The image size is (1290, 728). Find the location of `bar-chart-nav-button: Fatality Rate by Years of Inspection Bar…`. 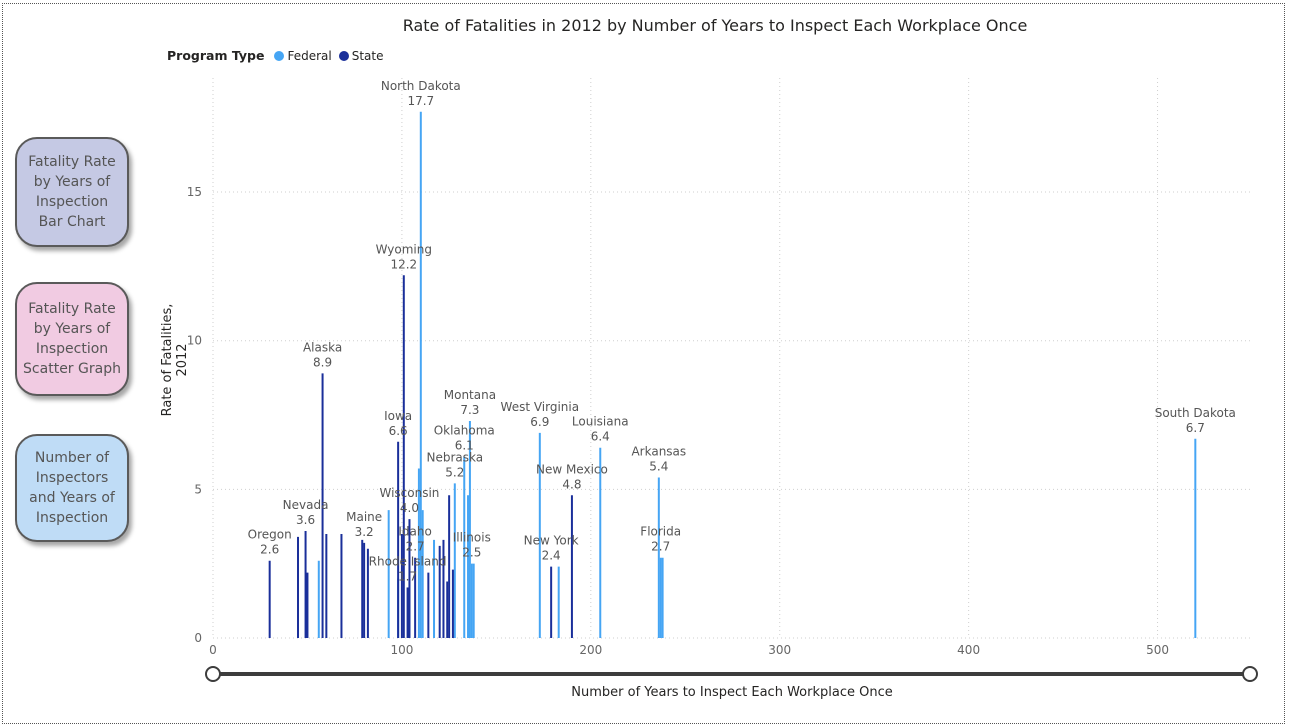

bar-chart-nav-button: Fatality Rate by Years of Inspection Bar… is located at coordinates (72, 192).